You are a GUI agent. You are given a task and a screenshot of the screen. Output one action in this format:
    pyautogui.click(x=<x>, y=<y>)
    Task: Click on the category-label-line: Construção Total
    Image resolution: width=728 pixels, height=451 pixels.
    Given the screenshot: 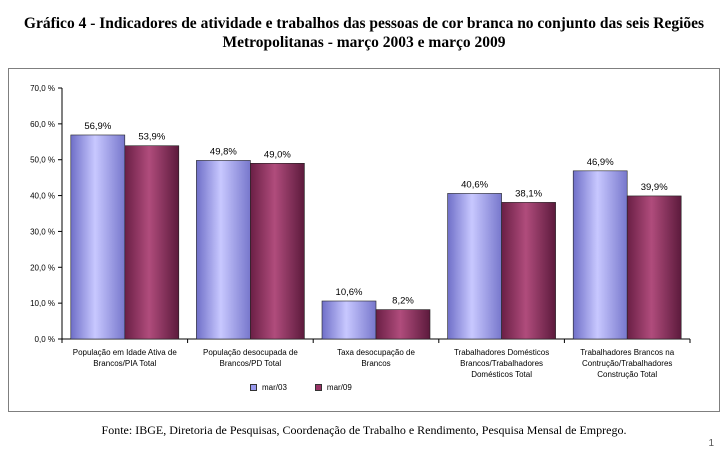 What is the action you would take?
    pyautogui.click(x=627, y=374)
    